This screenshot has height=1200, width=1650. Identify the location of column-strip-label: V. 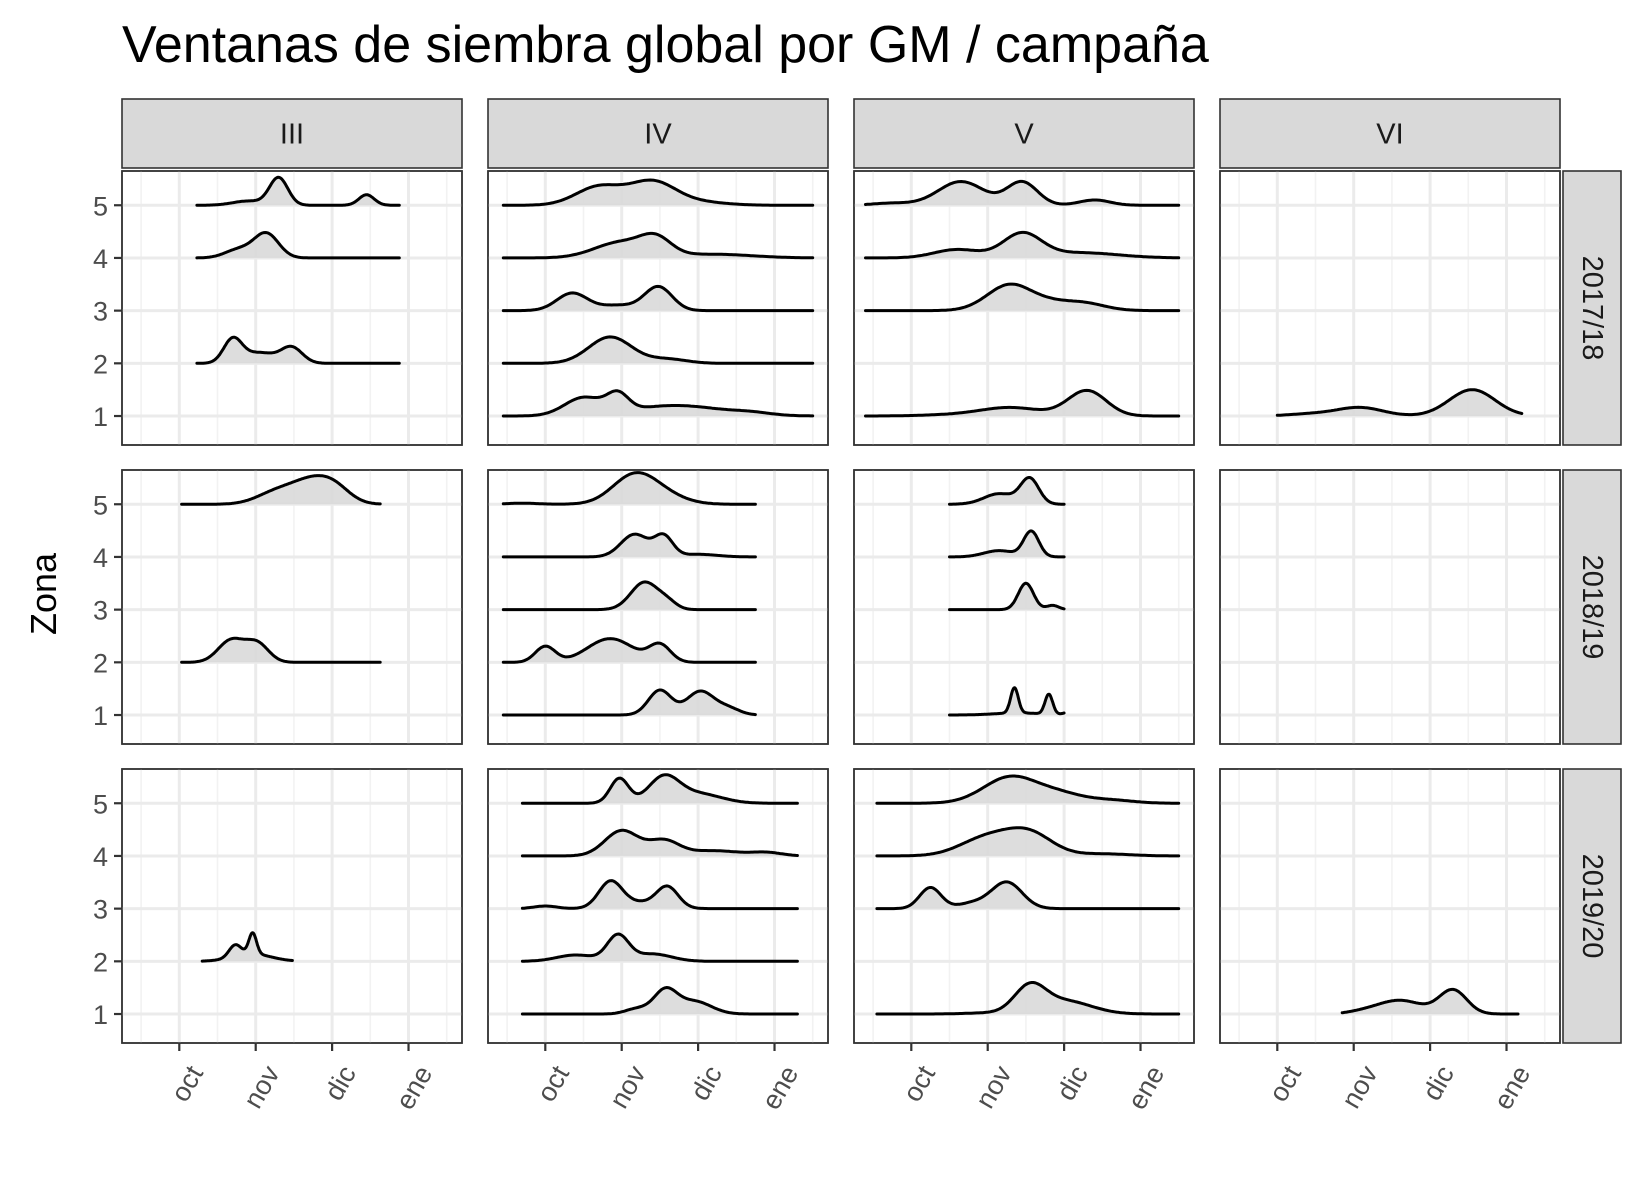
(1024, 135).